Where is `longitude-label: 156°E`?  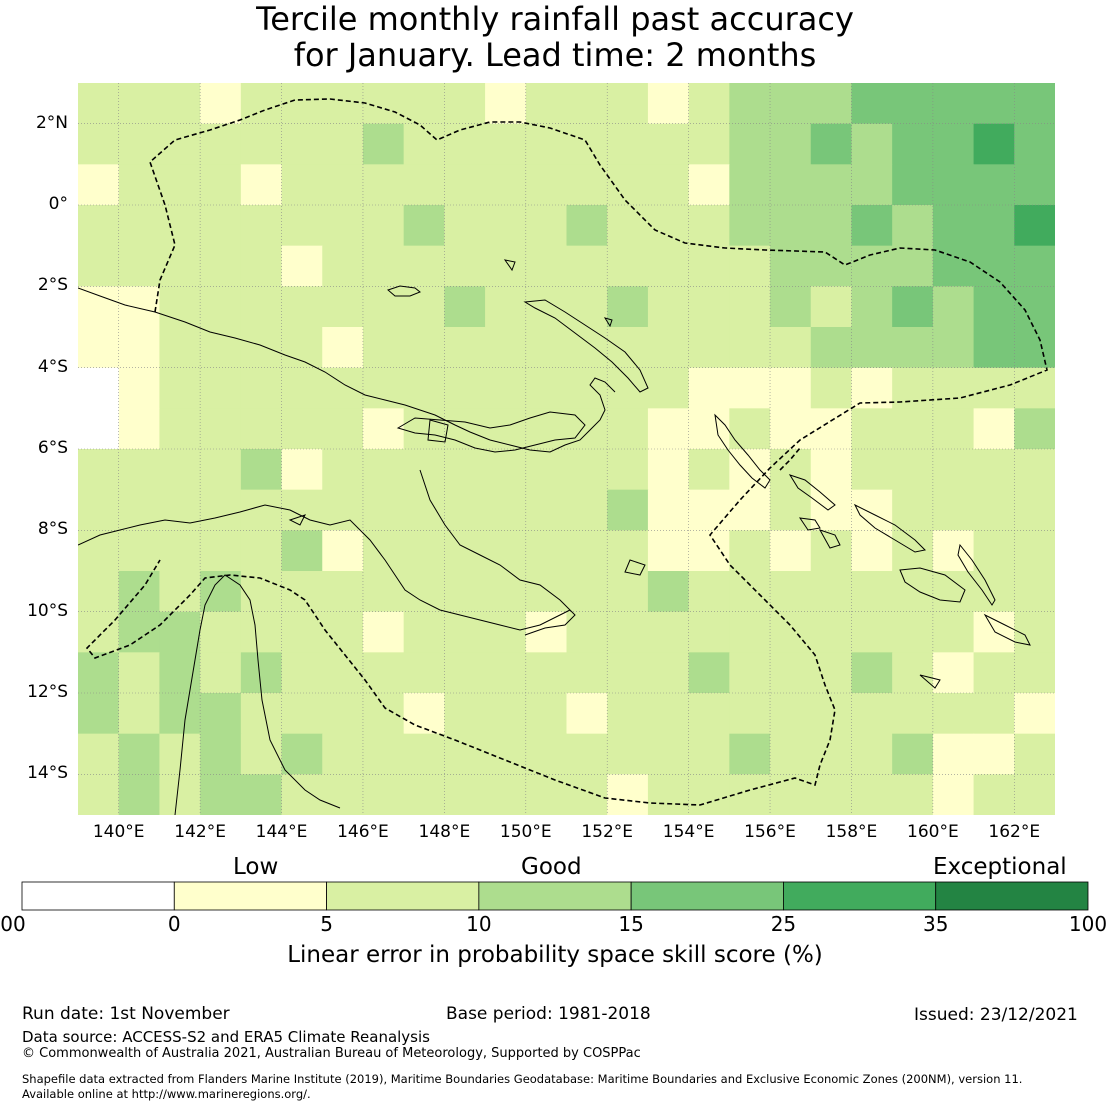
longitude-label: 156°E is located at coordinates (770, 832).